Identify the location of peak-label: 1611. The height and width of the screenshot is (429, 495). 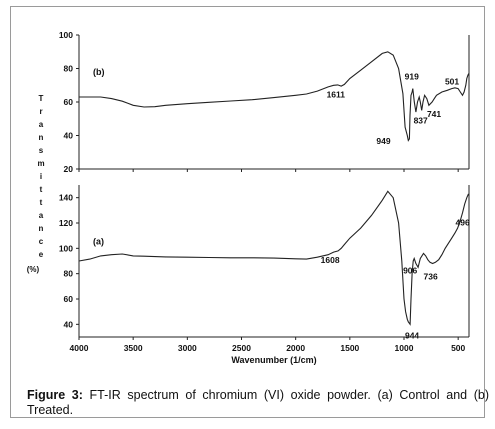
(336, 94).